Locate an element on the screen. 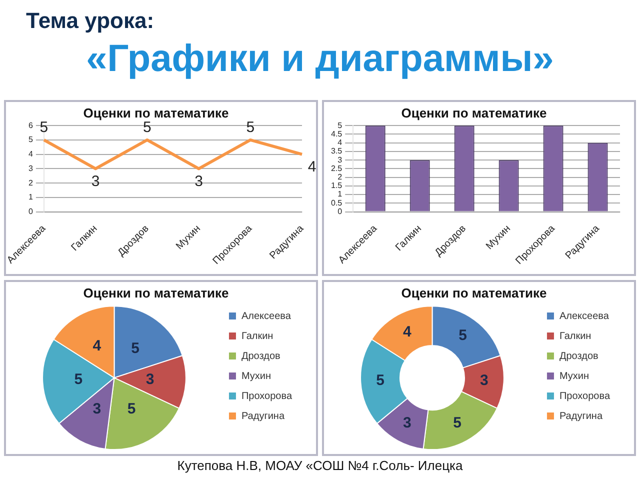  text: «Графики и диаграммы» is located at coordinates (320, 59).